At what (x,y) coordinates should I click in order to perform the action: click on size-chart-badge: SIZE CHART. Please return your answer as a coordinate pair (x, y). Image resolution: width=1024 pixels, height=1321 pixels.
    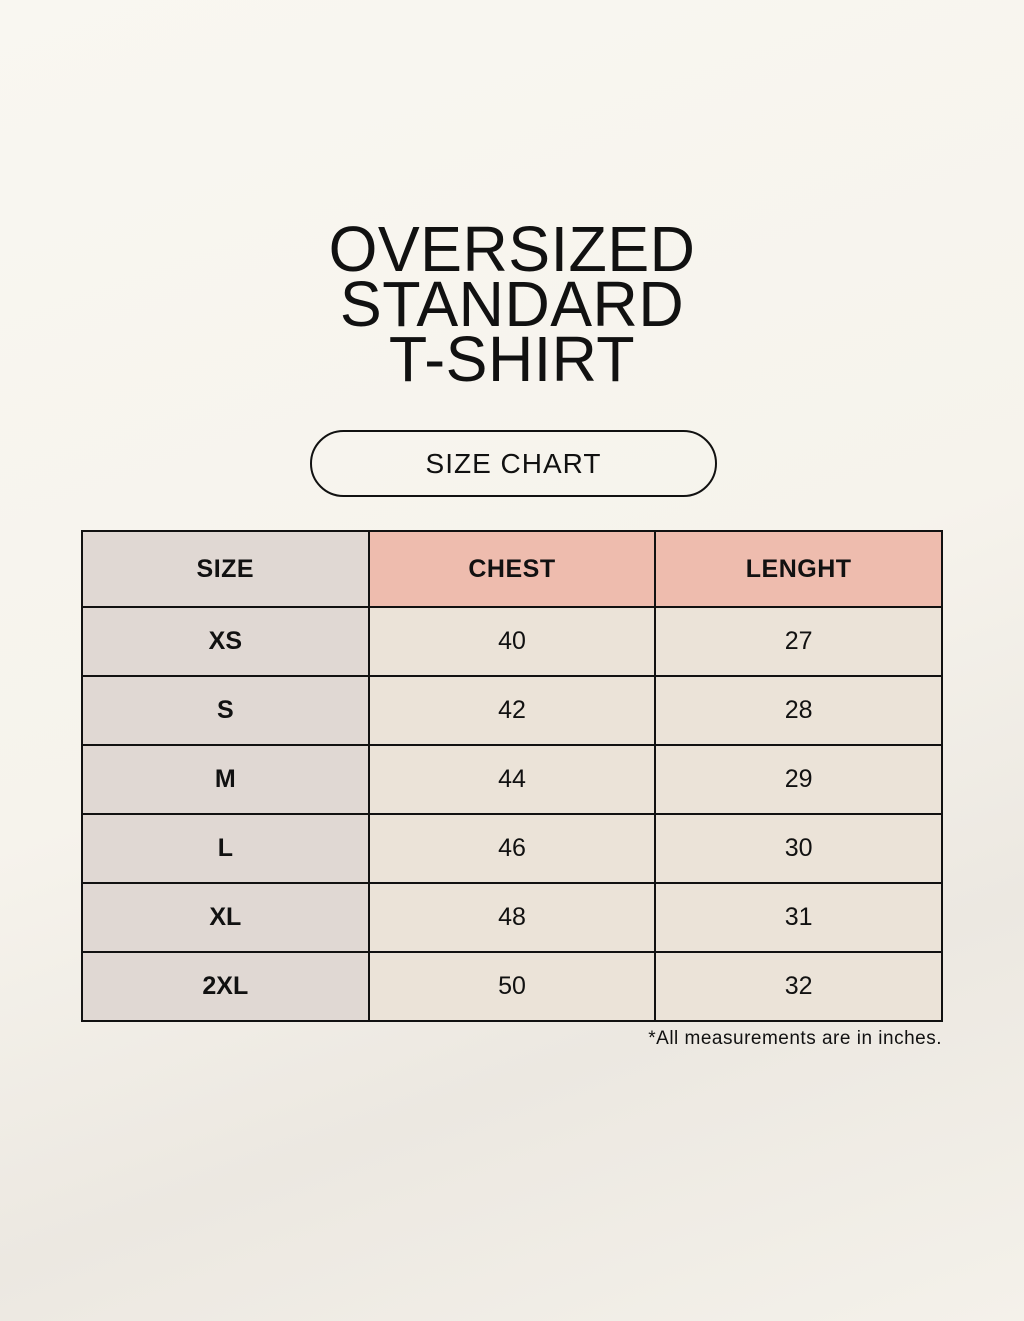
    Looking at the image, I should click on (513, 463).